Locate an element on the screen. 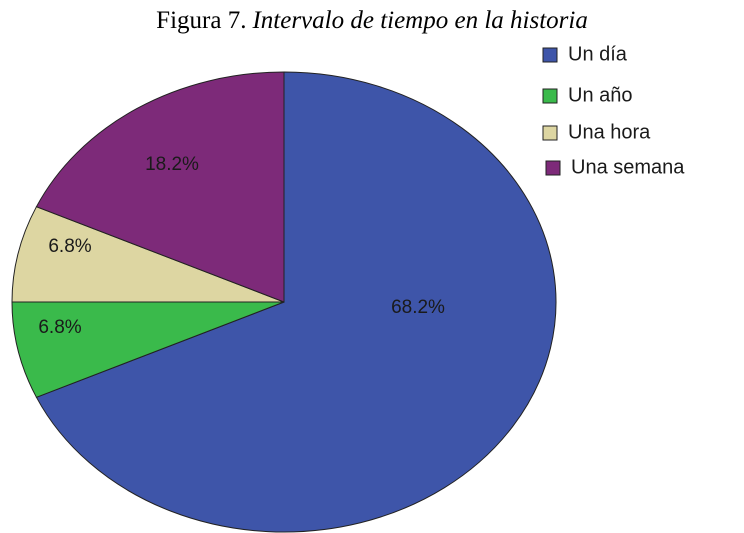 The image size is (744, 533). legend-label: Una semana is located at coordinates (628, 167).